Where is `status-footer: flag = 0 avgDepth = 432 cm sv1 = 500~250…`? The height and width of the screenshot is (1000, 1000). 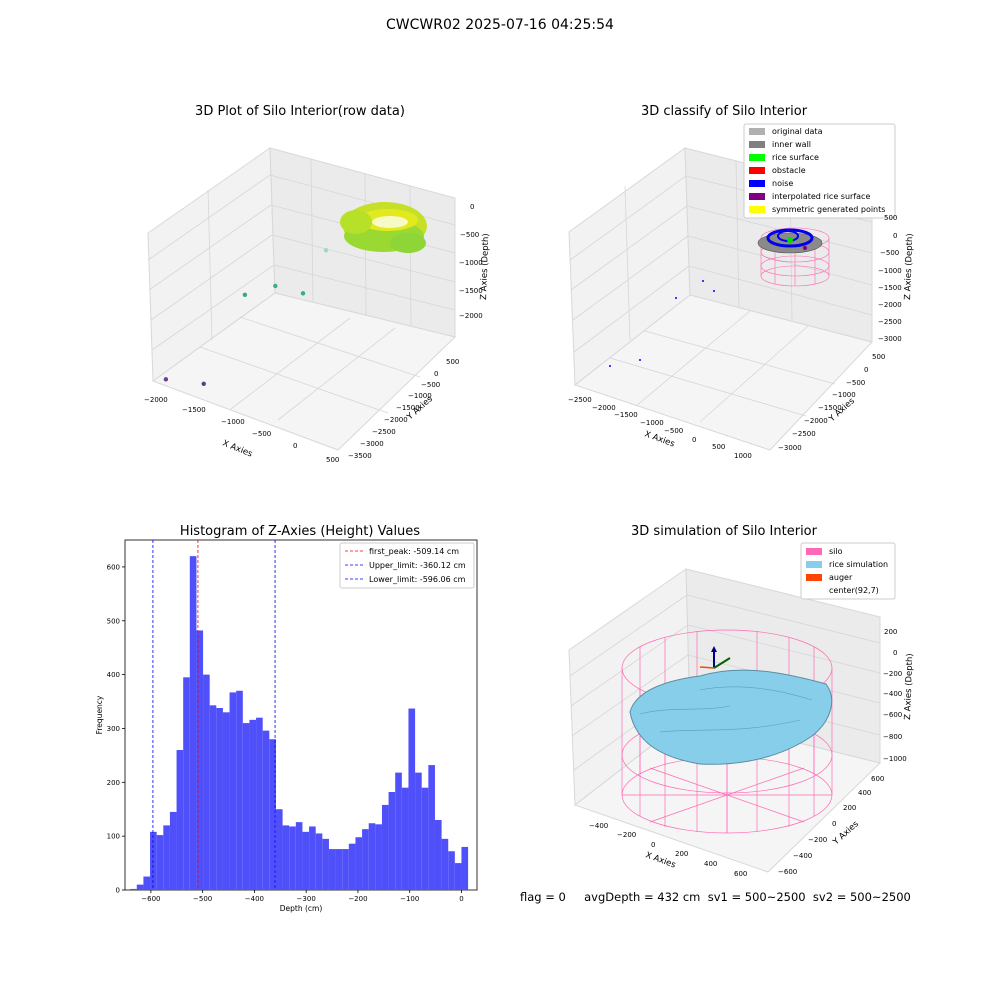 status-footer: flag = 0 avgDepth = 432 cm sv1 = 500~250… is located at coordinates (715, 897).